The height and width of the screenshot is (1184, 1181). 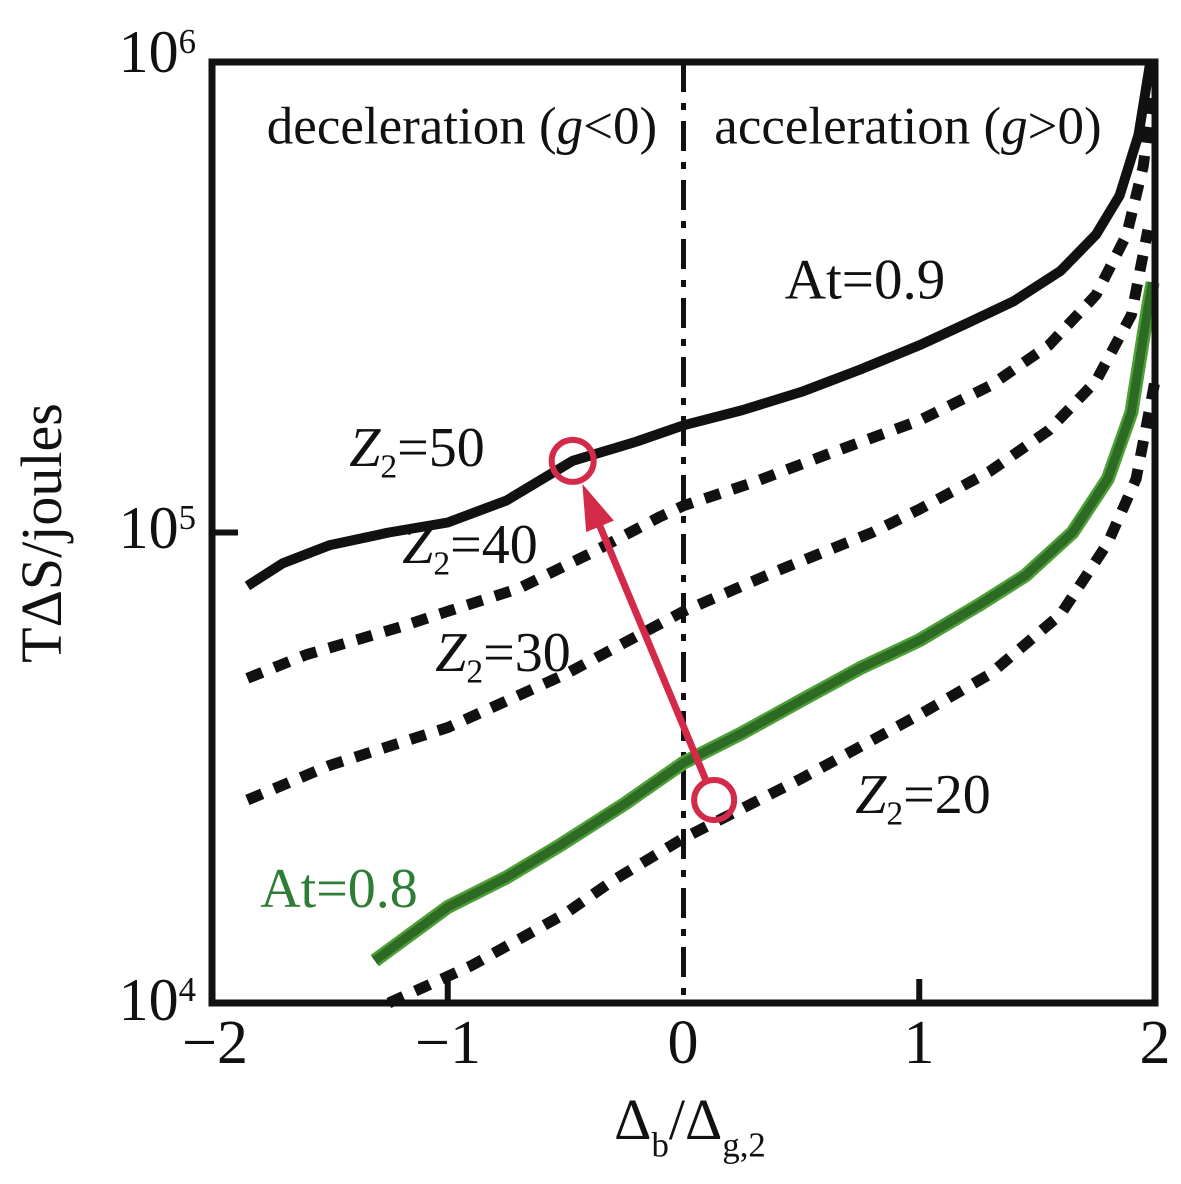 What do you see at coordinates (923, 798) in the screenshot?
I see `curve-label-z20: Z2=20` at bounding box center [923, 798].